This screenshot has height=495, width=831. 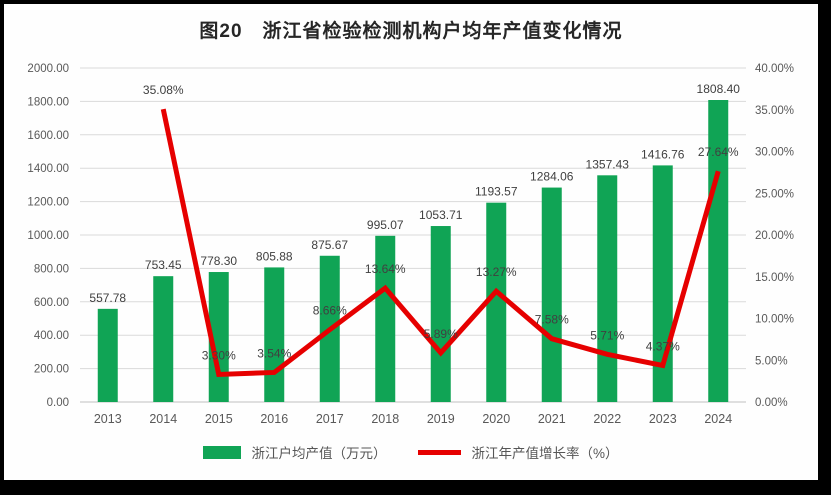 What do you see at coordinates (48, 169) in the screenshot?
I see `left-axis-tick: 1400.00` at bounding box center [48, 169].